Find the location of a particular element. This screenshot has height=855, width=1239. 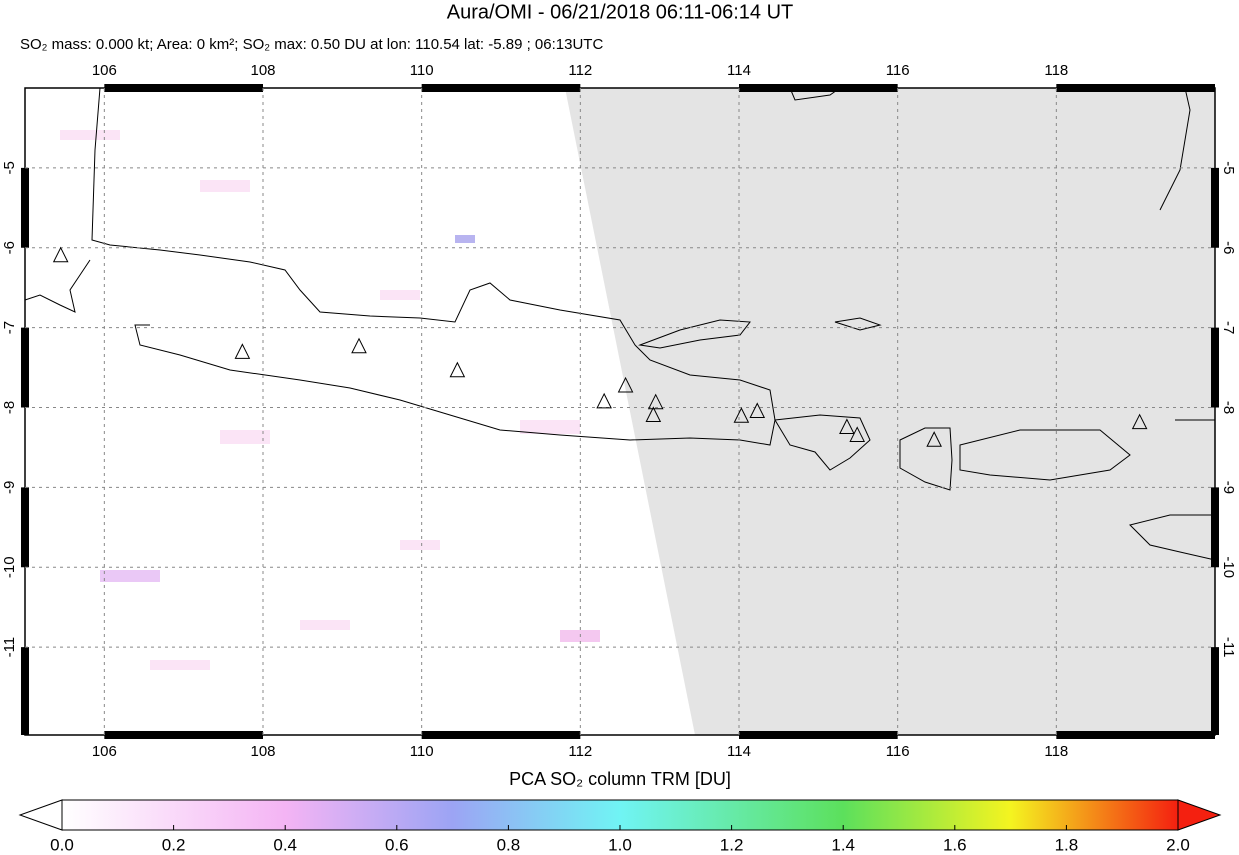

colorbar-tick-label: 0.2 is located at coordinates (174, 844).